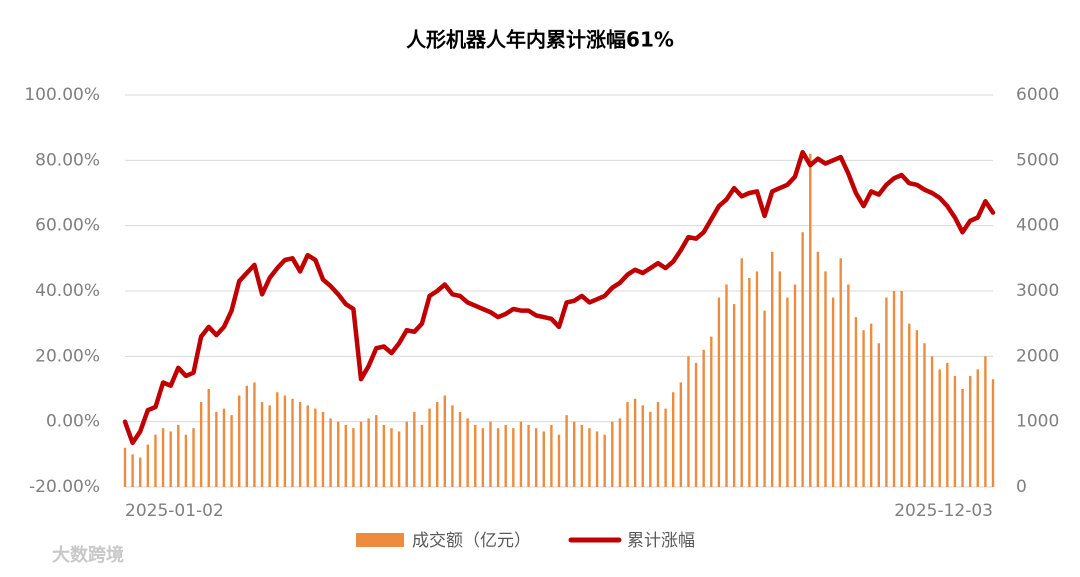 The width and height of the screenshot is (1080, 577). What do you see at coordinates (88, 555) in the screenshot?
I see `watermark: 大数跨境` at bounding box center [88, 555].